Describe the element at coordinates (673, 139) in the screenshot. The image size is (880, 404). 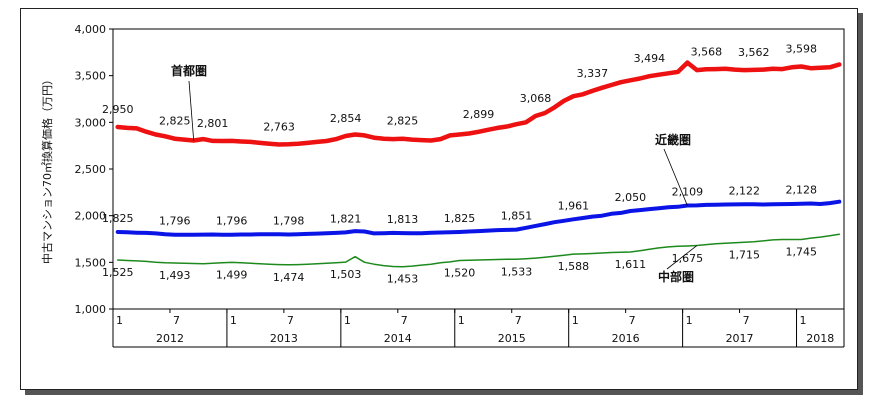
I see `series-name-label: 近畿圏` at that location.